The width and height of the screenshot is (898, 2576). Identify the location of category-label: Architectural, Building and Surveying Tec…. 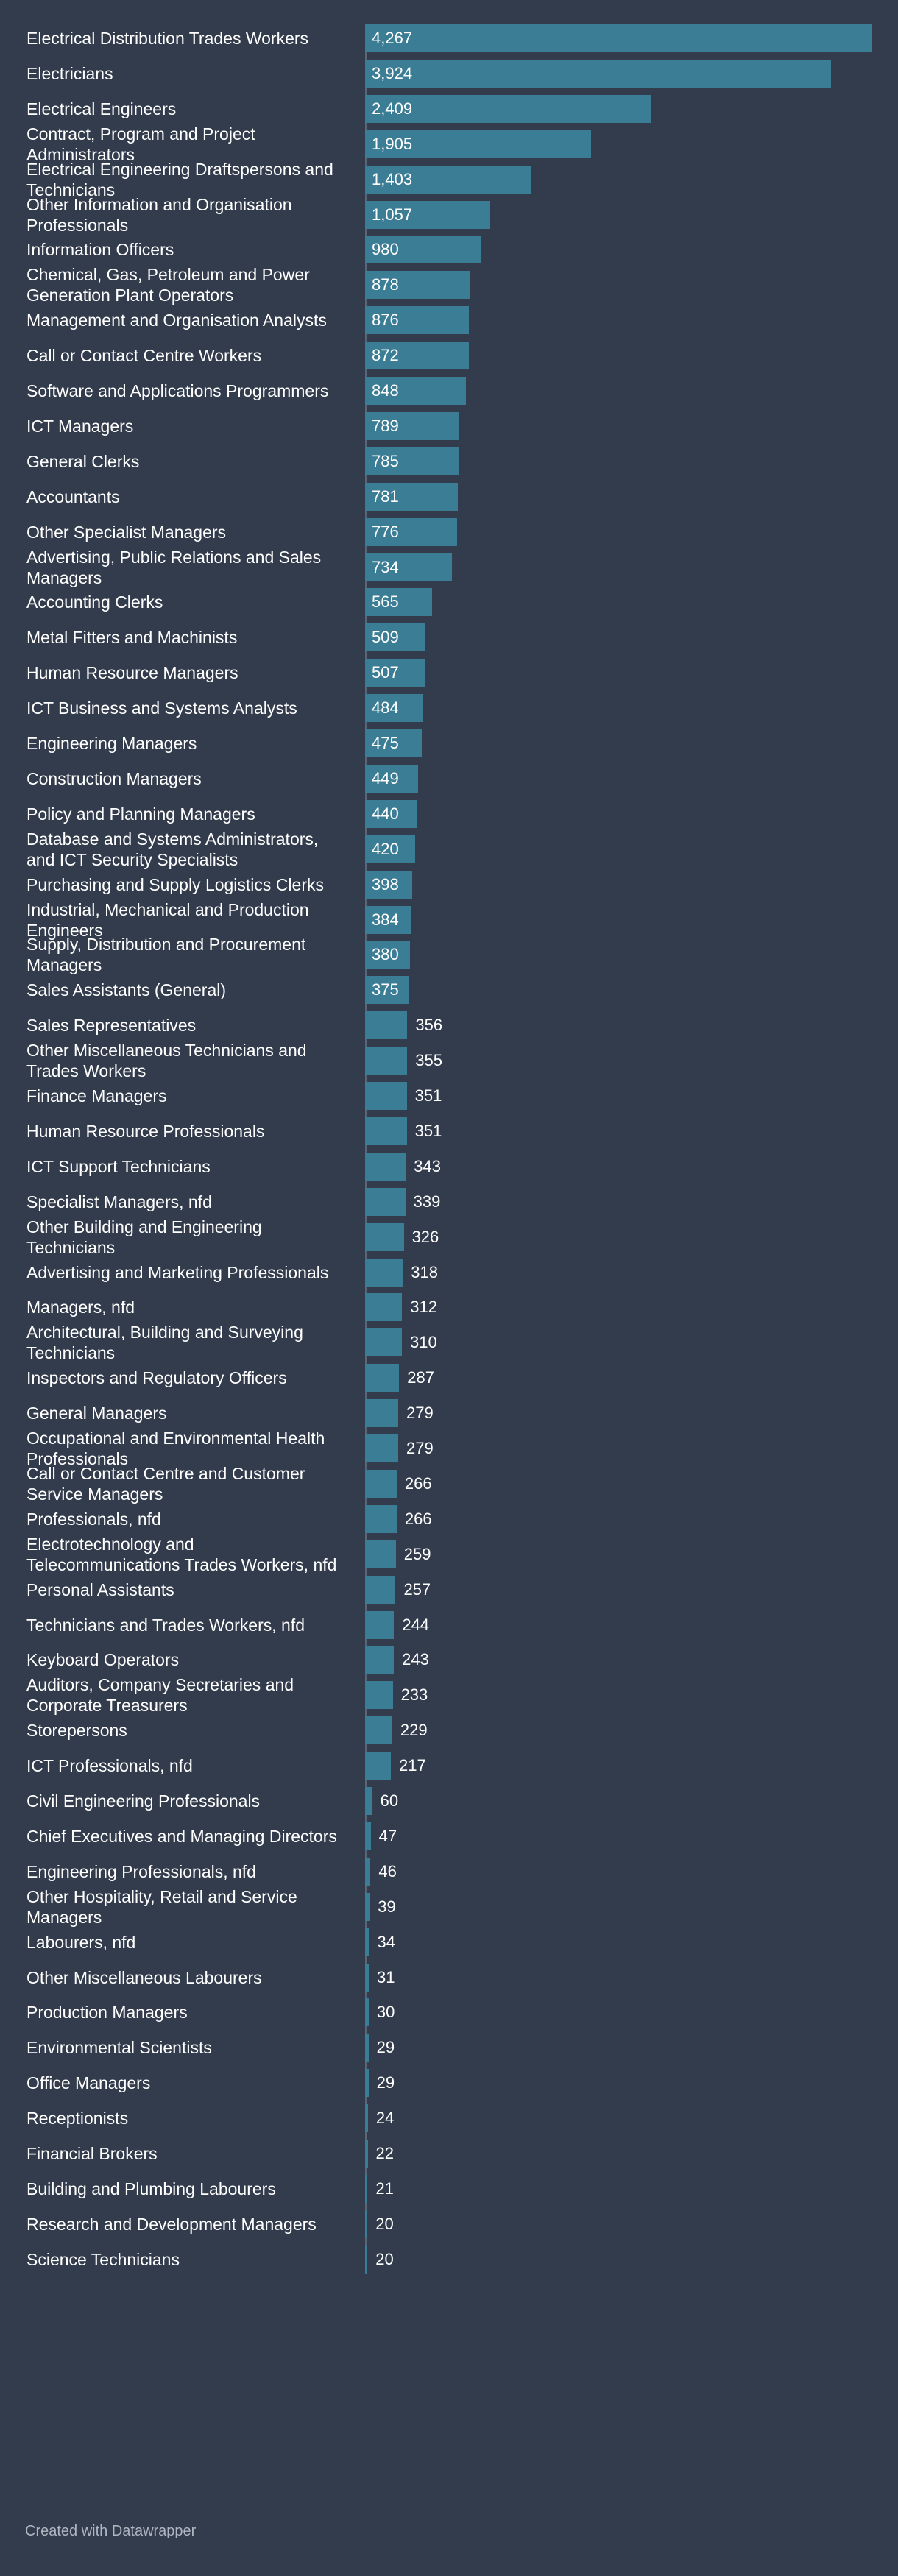
(192, 1342).